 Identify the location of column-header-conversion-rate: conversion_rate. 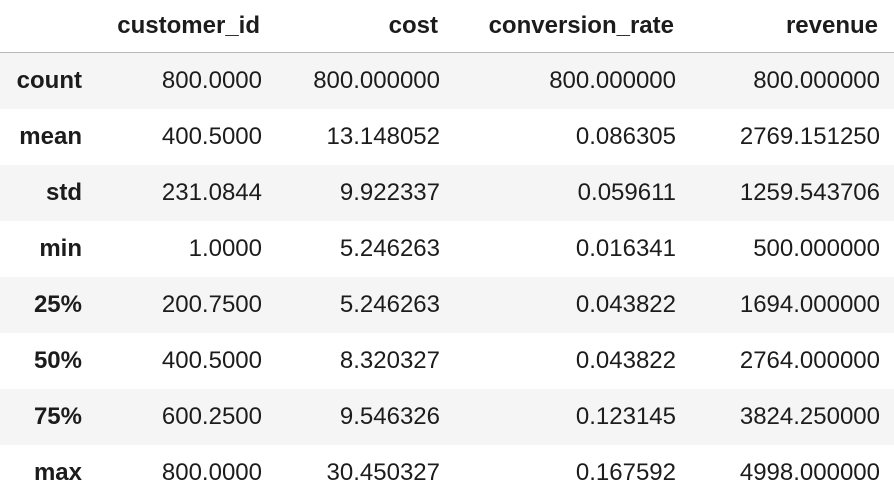
(572, 26).